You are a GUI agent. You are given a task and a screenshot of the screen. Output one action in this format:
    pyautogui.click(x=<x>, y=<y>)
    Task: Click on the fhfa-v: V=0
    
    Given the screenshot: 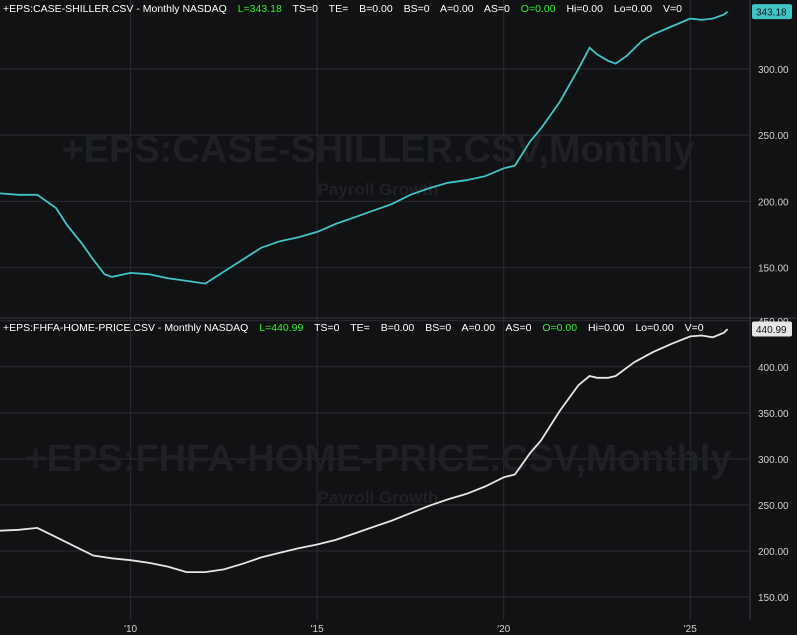 What is the action you would take?
    pyautogui.click(x=694, y=328)
    